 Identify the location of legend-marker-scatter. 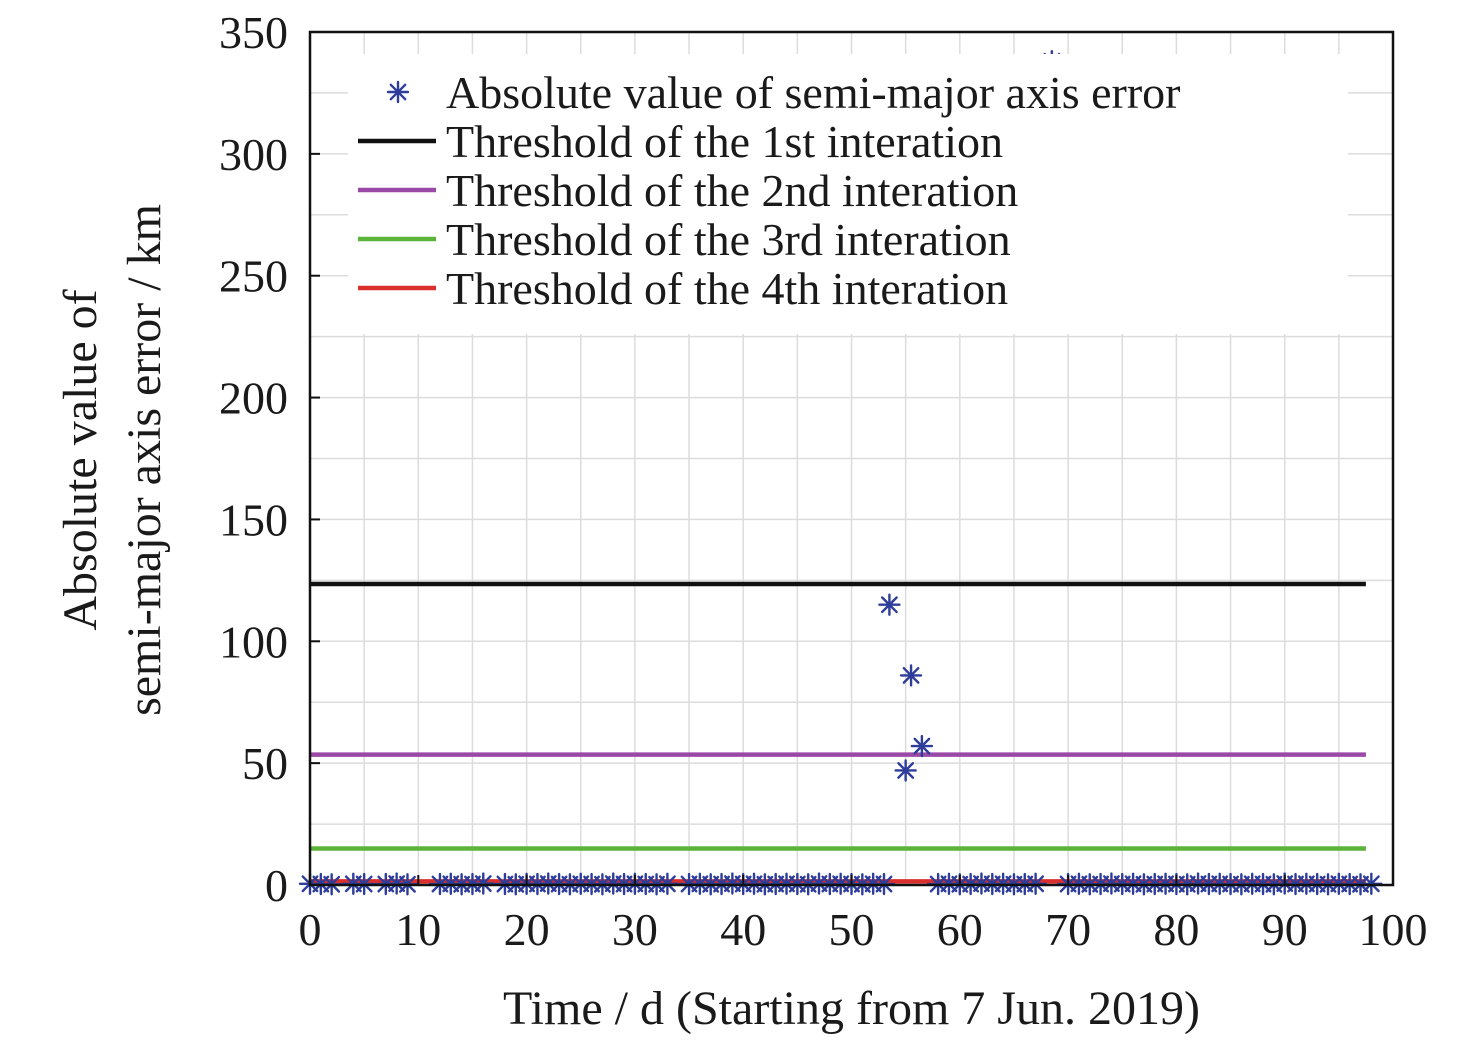
(398, 92).